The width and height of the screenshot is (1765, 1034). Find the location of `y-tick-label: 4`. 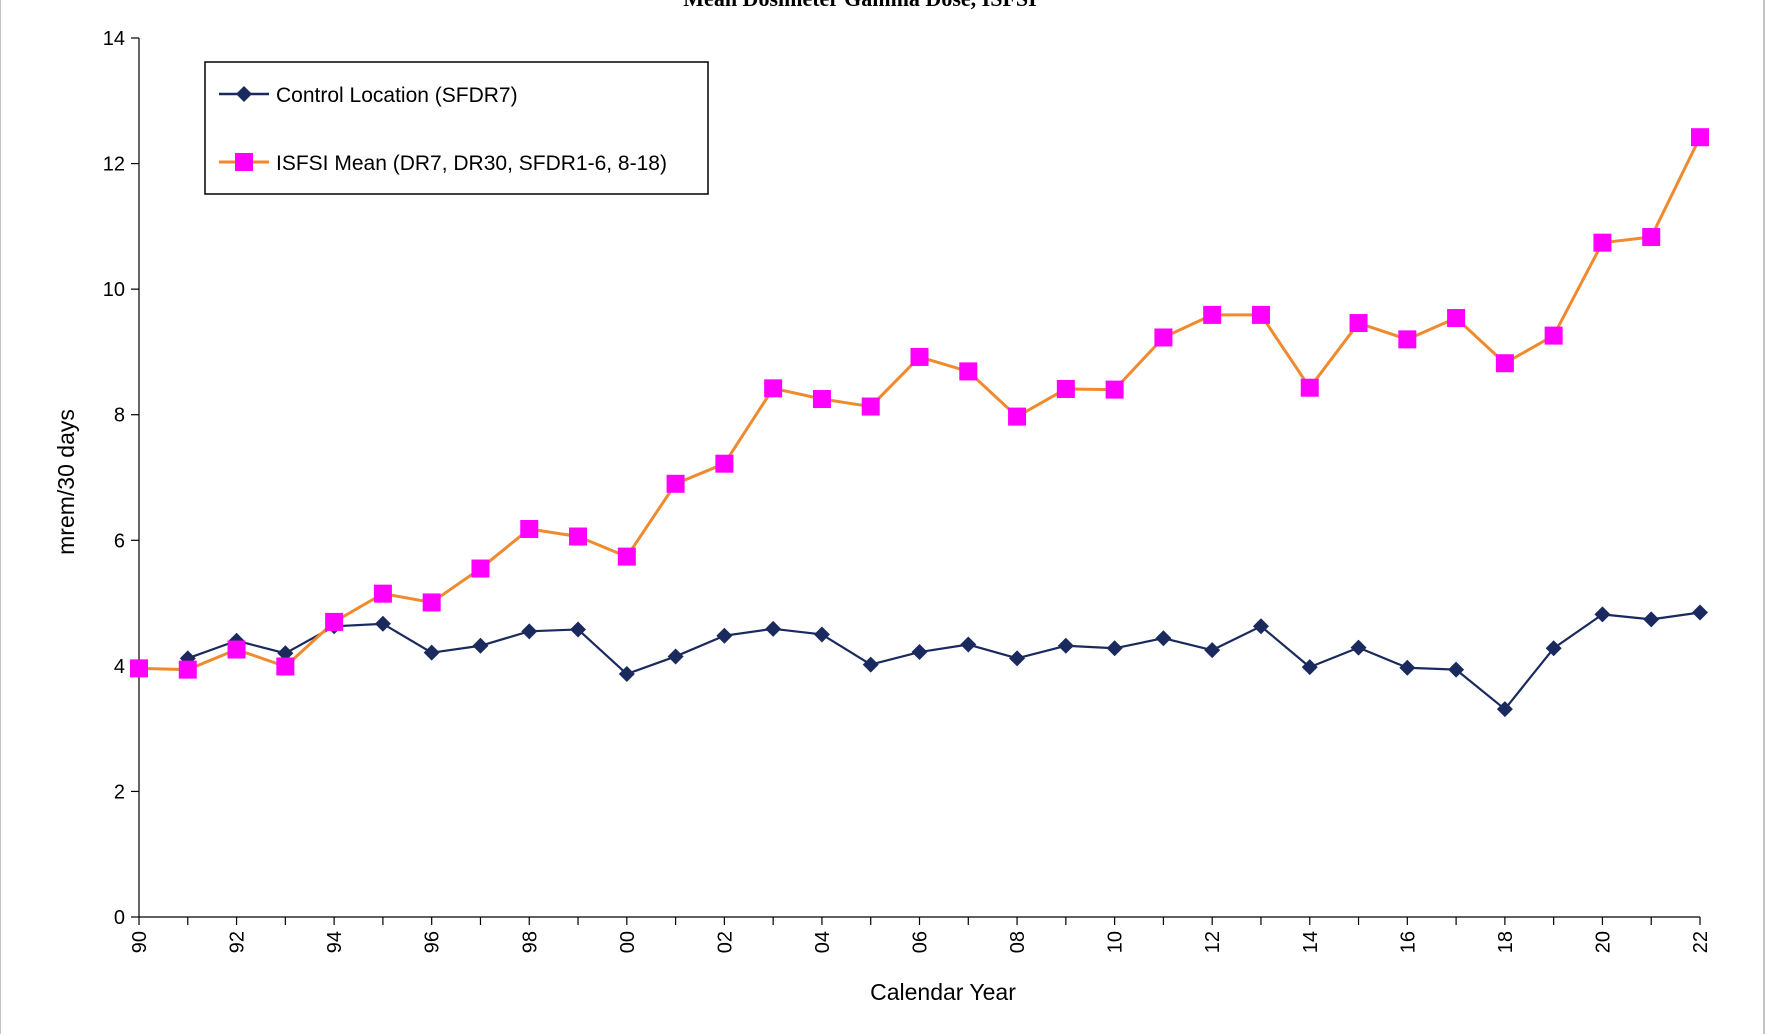

y-tick-label: 4 is located at coordinates (119, 667).